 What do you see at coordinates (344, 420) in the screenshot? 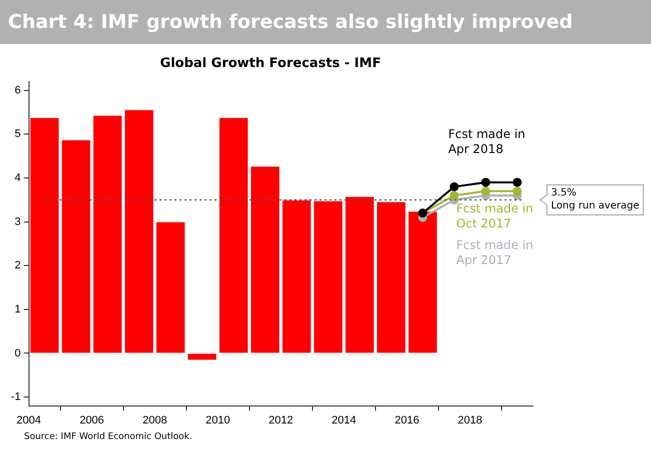
I see `x-tick-label: 2014` at bounding box center [344, 420].